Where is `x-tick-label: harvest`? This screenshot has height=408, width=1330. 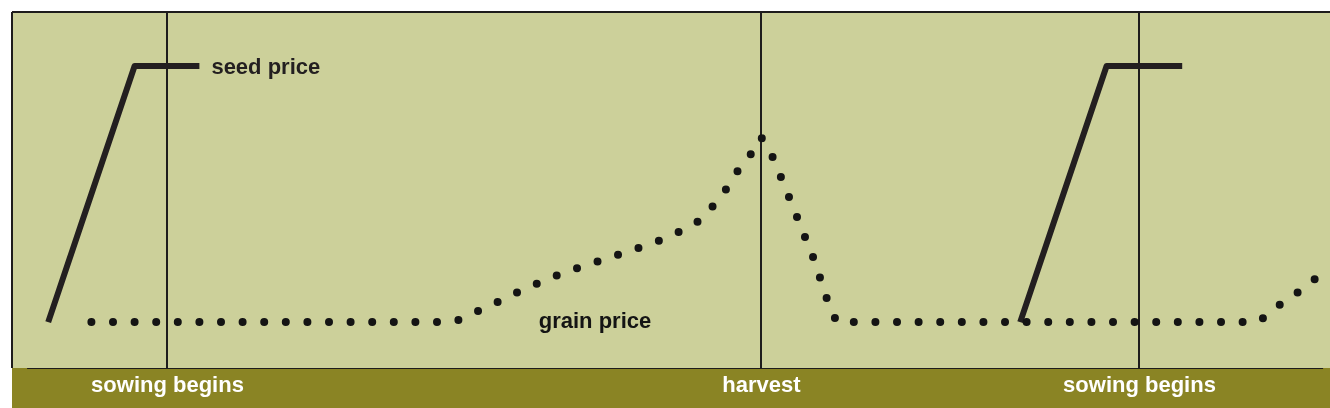 x-tick-label: harvest is located at coordinates (762, 384).